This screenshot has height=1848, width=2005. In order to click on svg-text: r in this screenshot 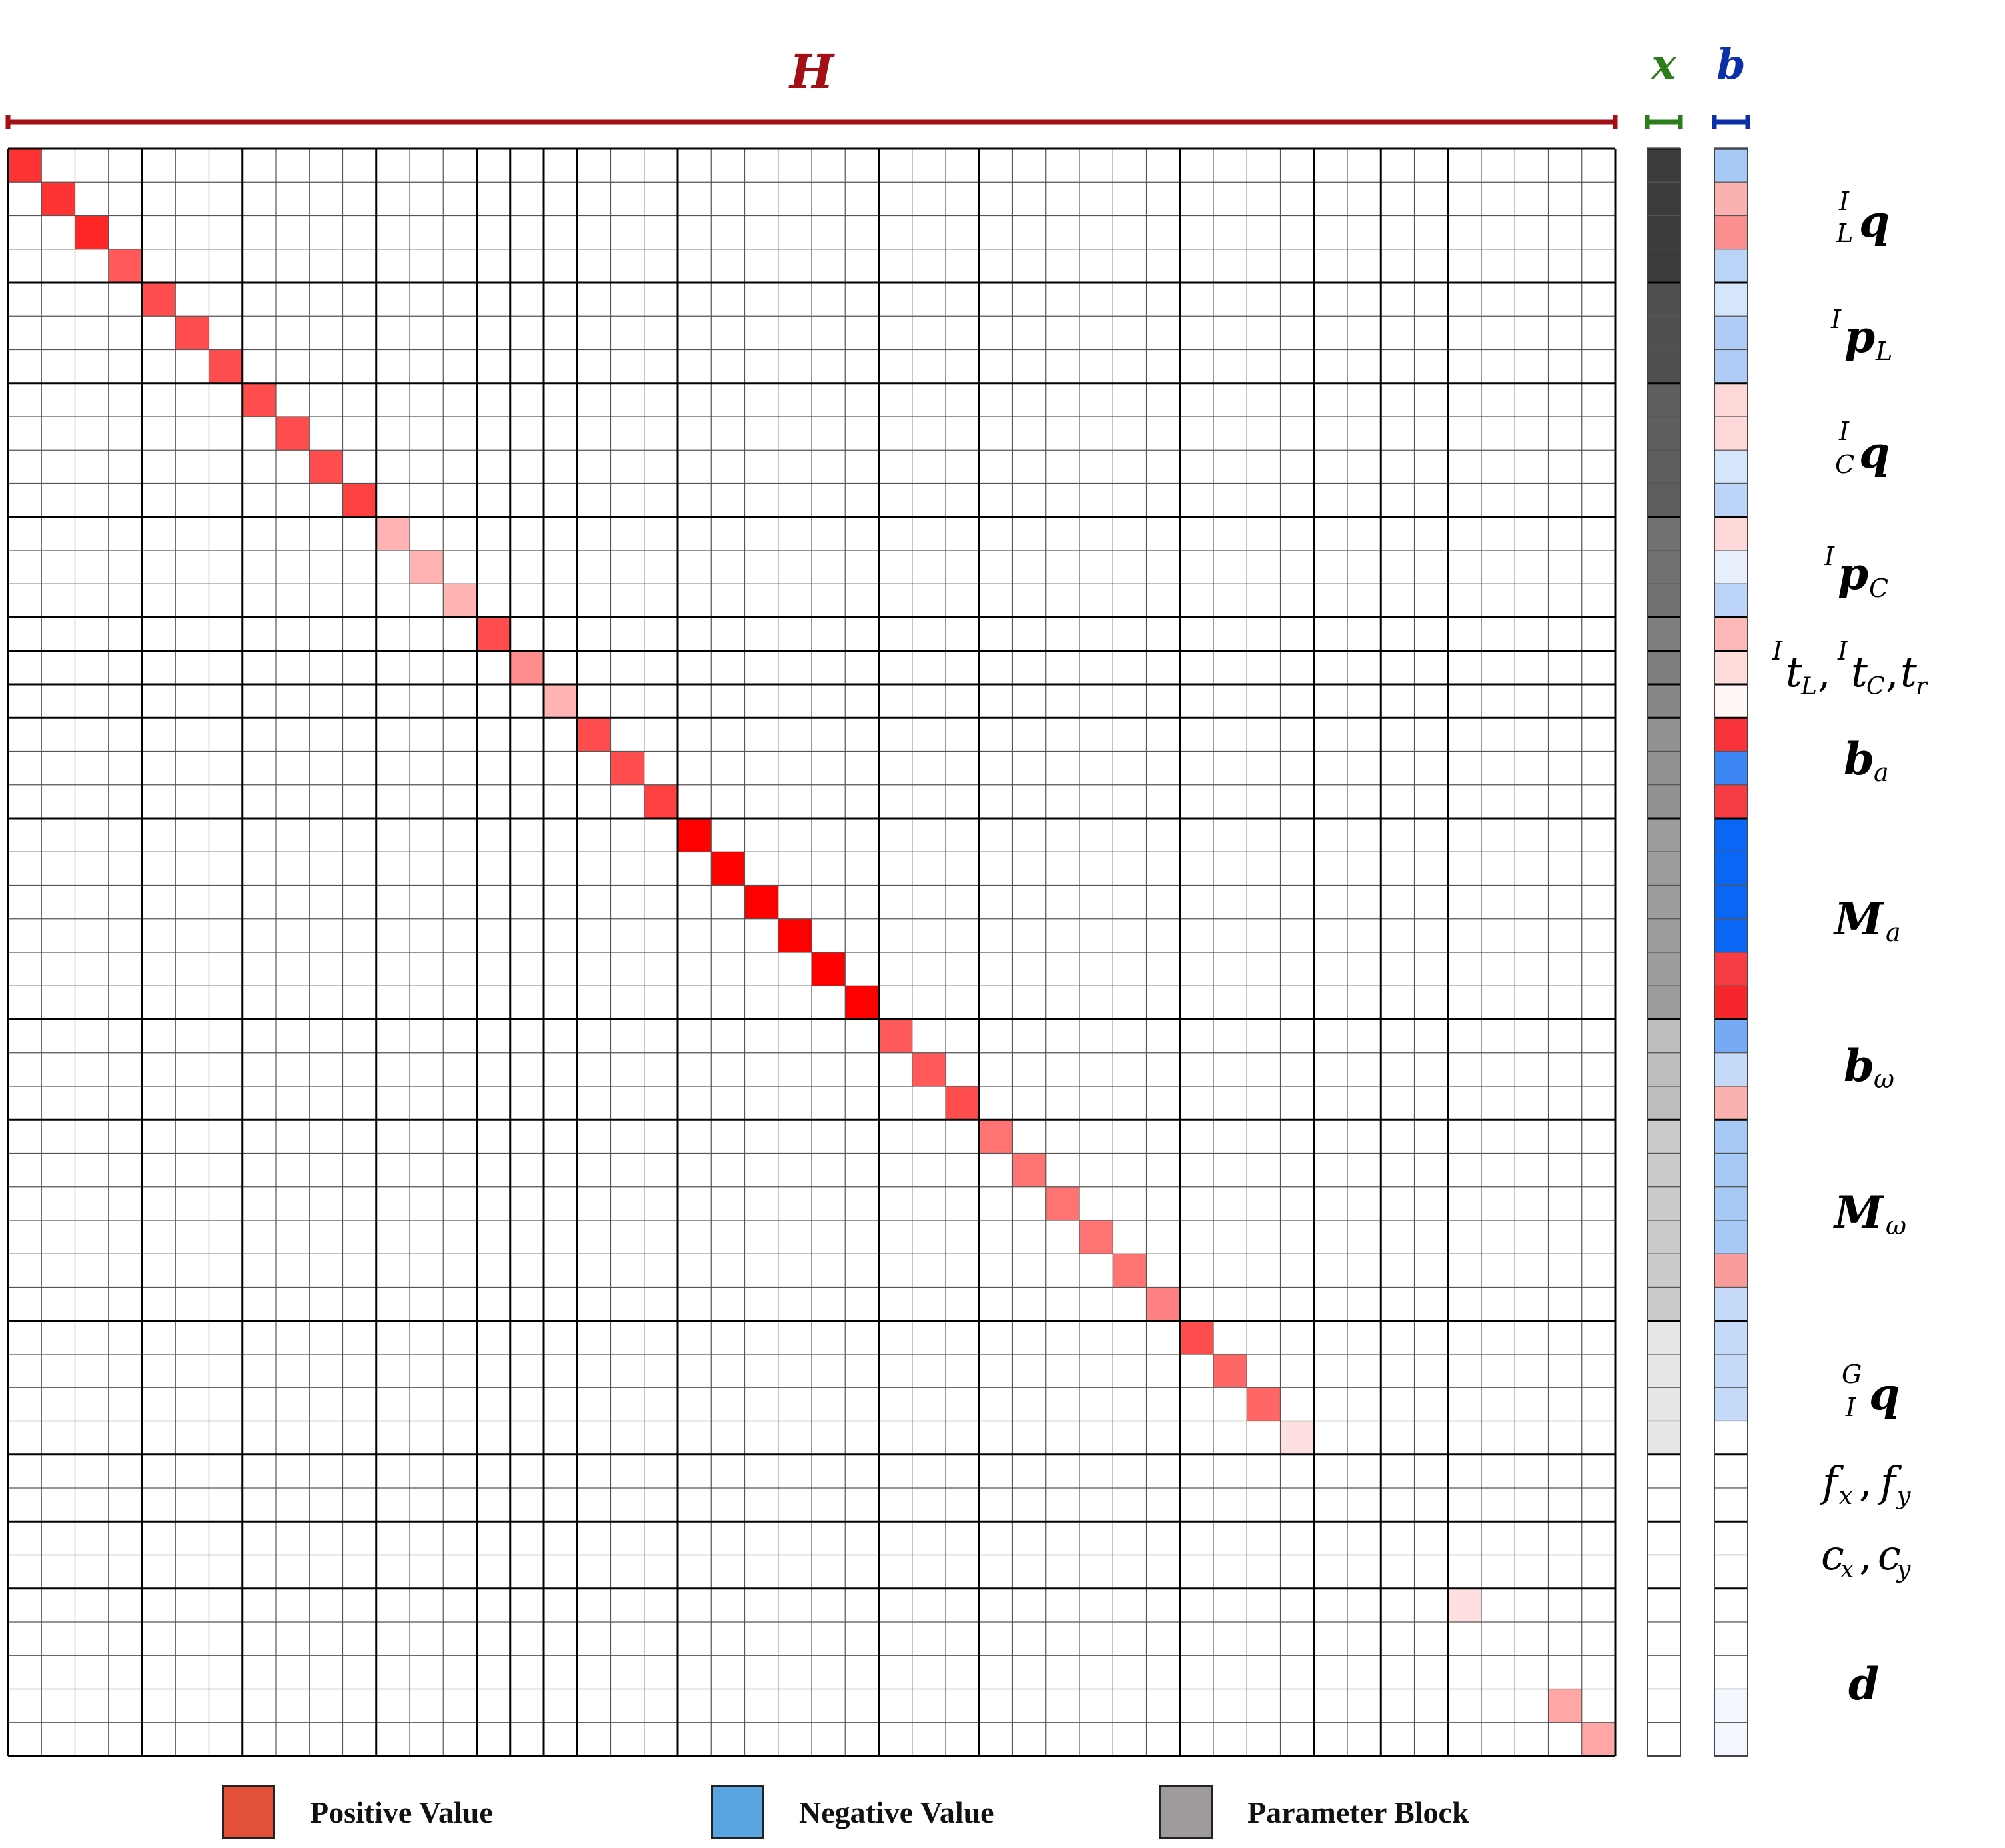, I will do `click(1922, 687)`.